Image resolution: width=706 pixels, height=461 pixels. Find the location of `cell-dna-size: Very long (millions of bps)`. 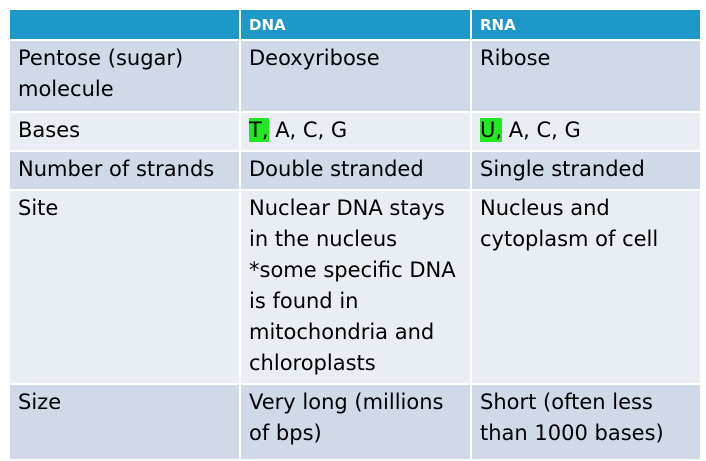

cell-dna-size: Very long (millions of bps) is located at coordinates (355, 422).